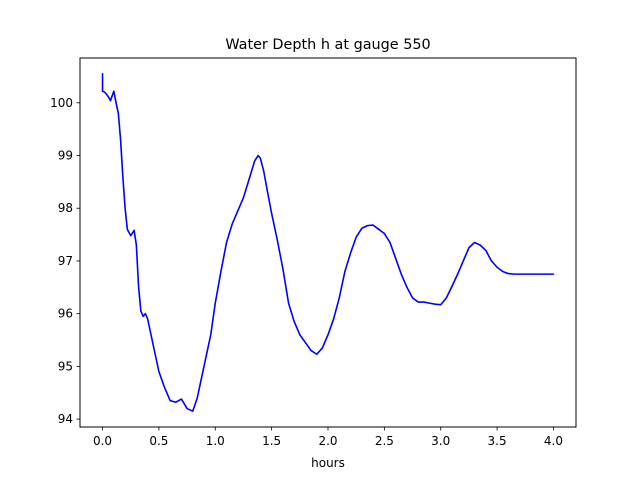  I want to click on x-tick-label: 2.0, so click(327, 441).